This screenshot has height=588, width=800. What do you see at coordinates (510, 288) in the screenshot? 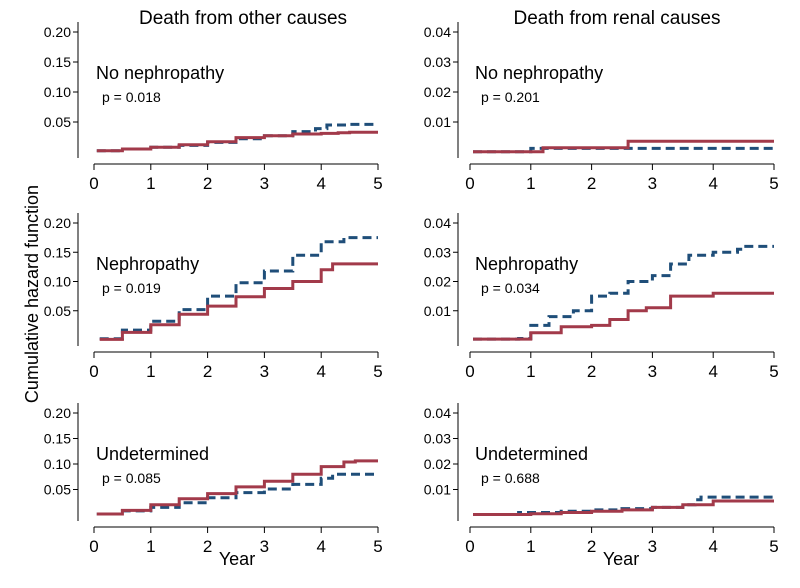
I see `panel-pvalue: p = 0.034` at bounding box center [510, 288].